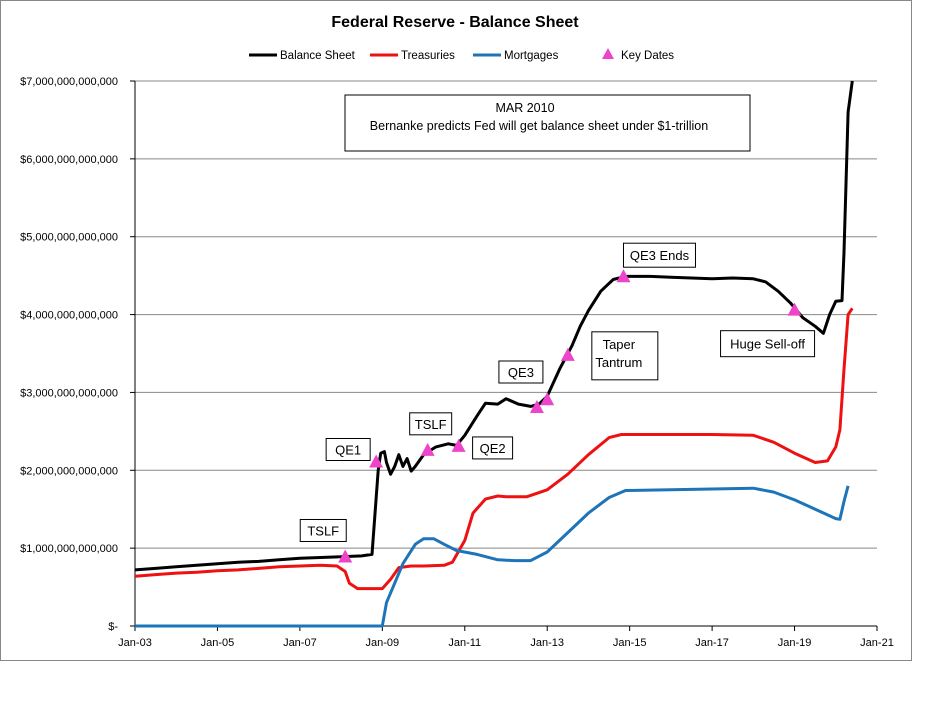 Image resolution: width=942 pixels, height=707 pixels. I want to click on x-tick-label: Jan-15, so click(630, 643).